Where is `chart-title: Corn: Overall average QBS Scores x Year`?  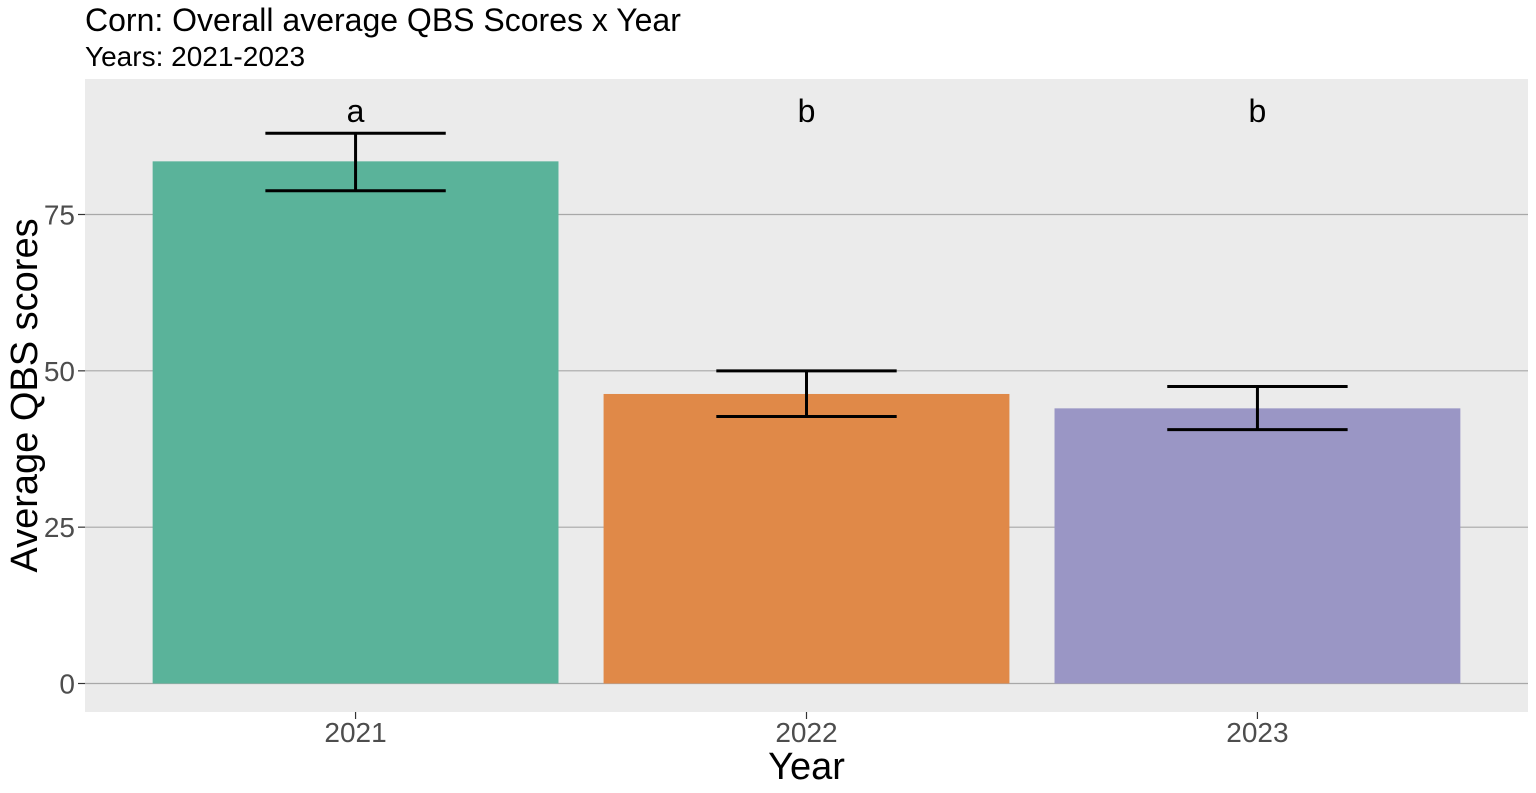
chart-title: Corn: Overall average QBS Scores x Year is located at coordinates (383, 20).